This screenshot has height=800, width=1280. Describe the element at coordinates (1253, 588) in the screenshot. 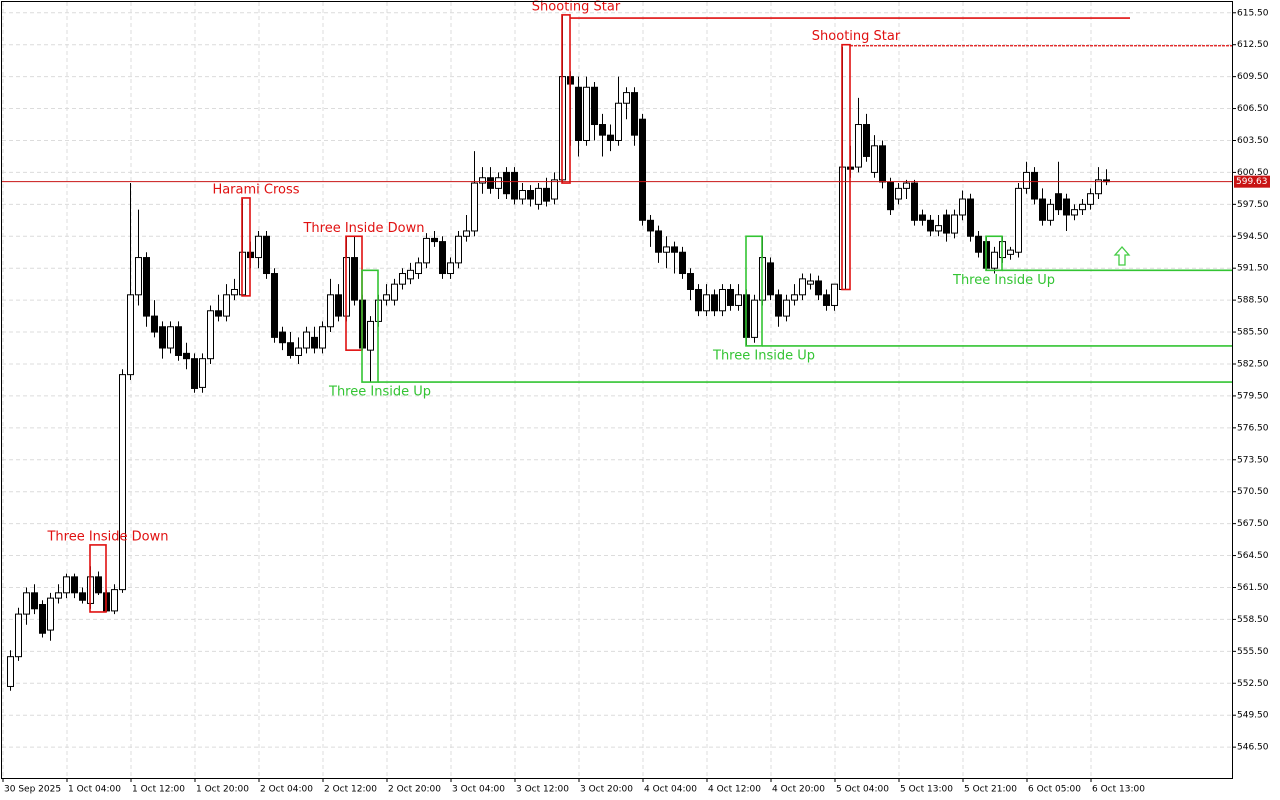

I see `y-tick-label: 561.50` at that location.